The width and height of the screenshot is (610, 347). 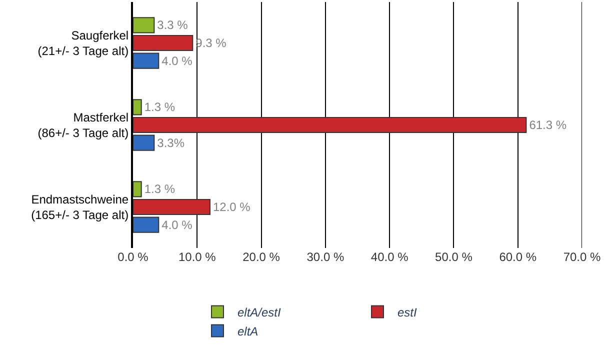 I want to click on x-tick-label: 70.0 %, so click(x=582, y=257).